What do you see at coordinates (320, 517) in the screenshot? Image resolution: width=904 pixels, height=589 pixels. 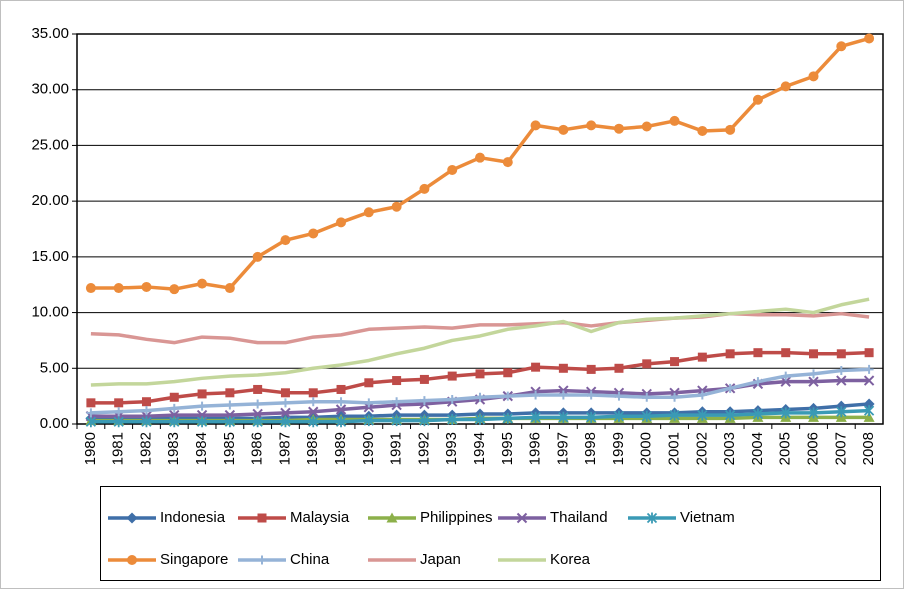 I see `legend-label: Malaysia` at bounding box center [320, 517].